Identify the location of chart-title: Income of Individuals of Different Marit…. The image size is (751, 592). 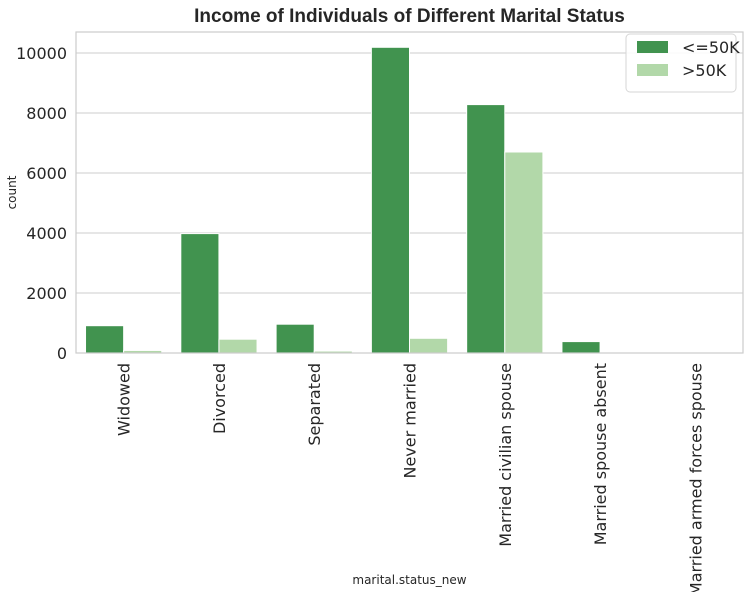
(409, 16).